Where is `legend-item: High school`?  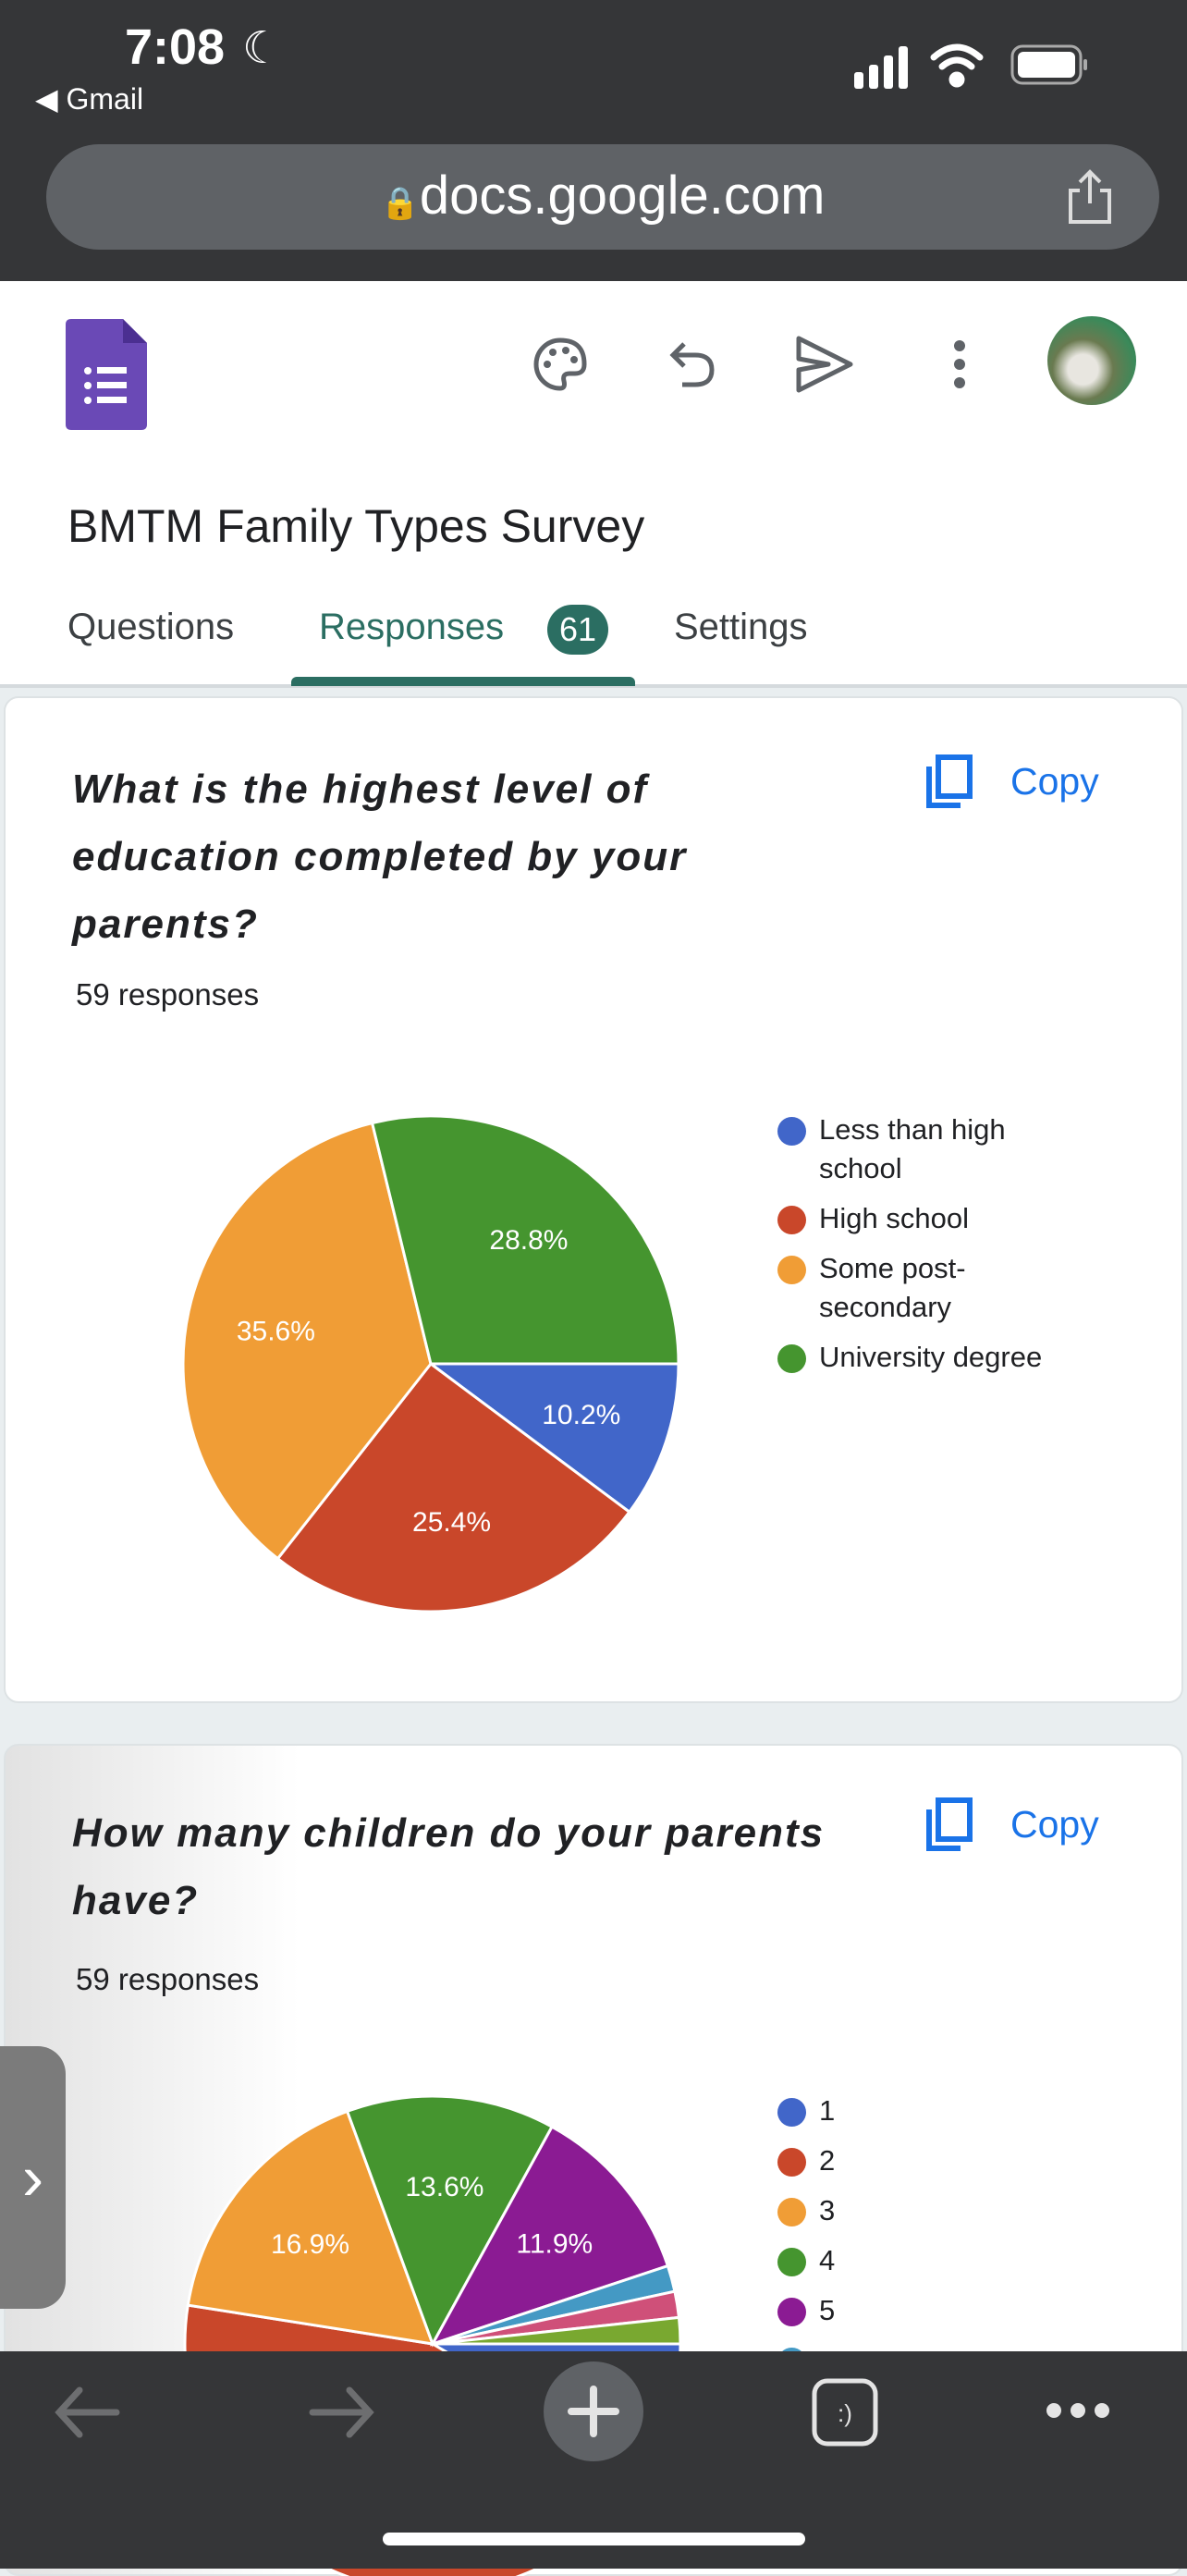
legend-item: High school is located at coordinates (932, 1219).